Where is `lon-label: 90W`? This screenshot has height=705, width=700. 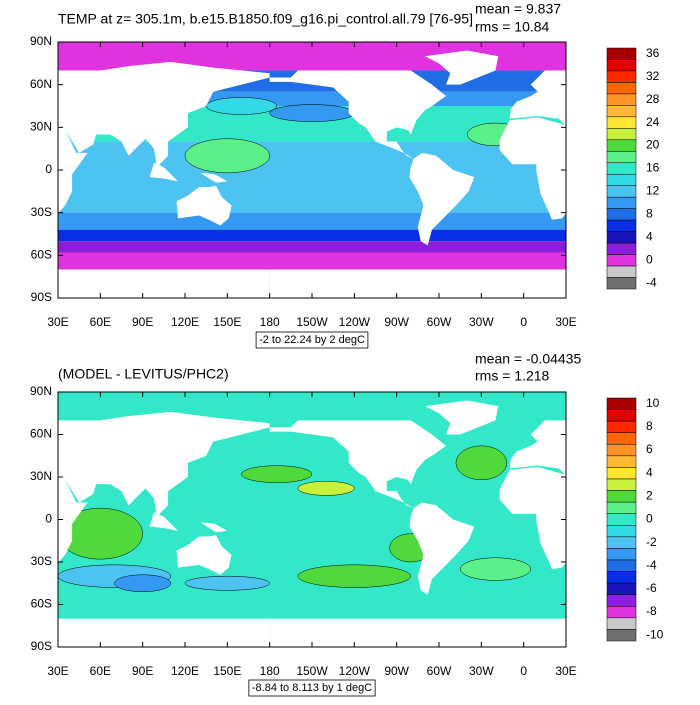
lon-label: 90W is located at coordinates (396, 671).